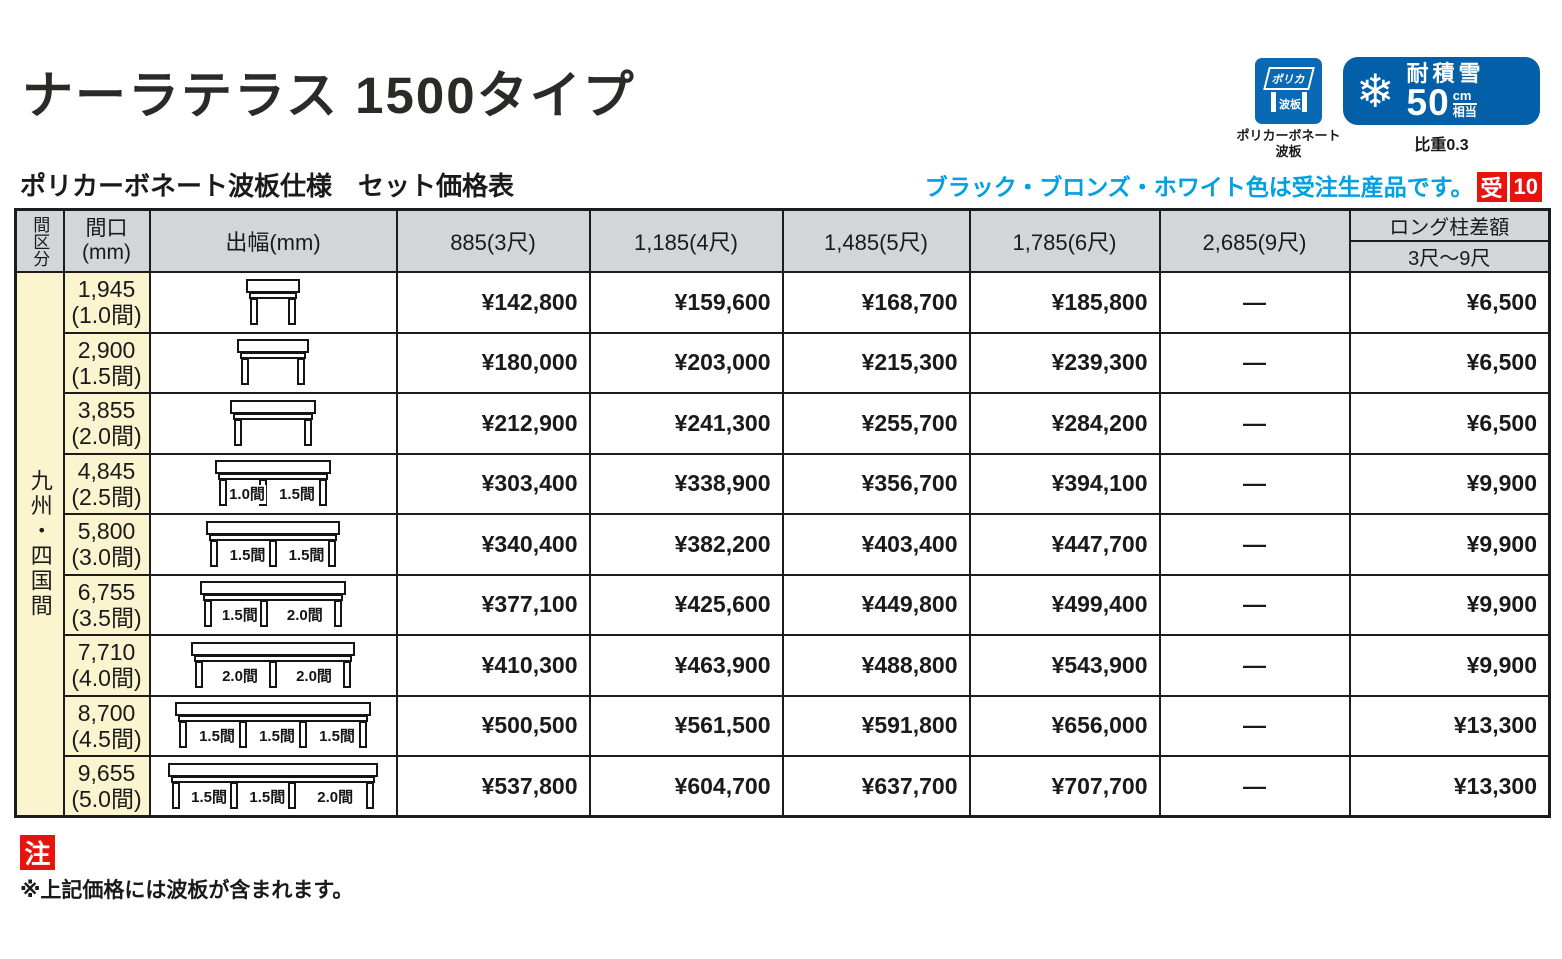 This screenshot has width=1562, height=959. What do you see at coordinates (1441, 91) in the screenshot?
I see `snow-load-badge: ❄ 耐積雪 50 cm 相当` at bounding box center [1441, 91].